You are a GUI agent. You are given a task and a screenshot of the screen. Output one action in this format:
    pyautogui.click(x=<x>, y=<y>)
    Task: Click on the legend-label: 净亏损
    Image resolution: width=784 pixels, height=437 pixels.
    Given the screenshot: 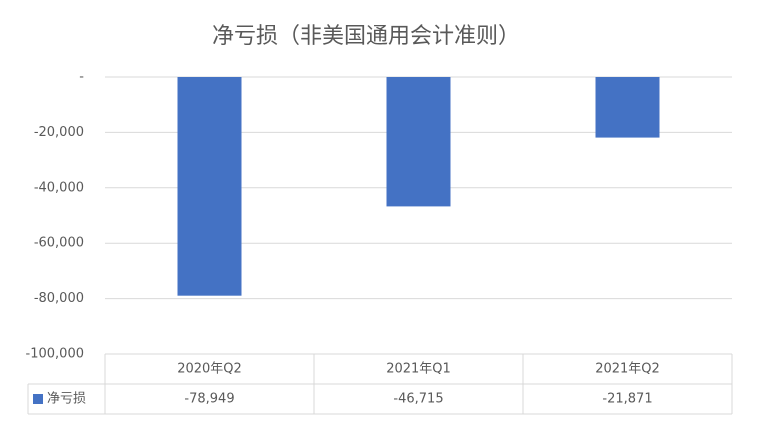 What is the action you would take?
    pyautogui.click(x=66, y=399)
    